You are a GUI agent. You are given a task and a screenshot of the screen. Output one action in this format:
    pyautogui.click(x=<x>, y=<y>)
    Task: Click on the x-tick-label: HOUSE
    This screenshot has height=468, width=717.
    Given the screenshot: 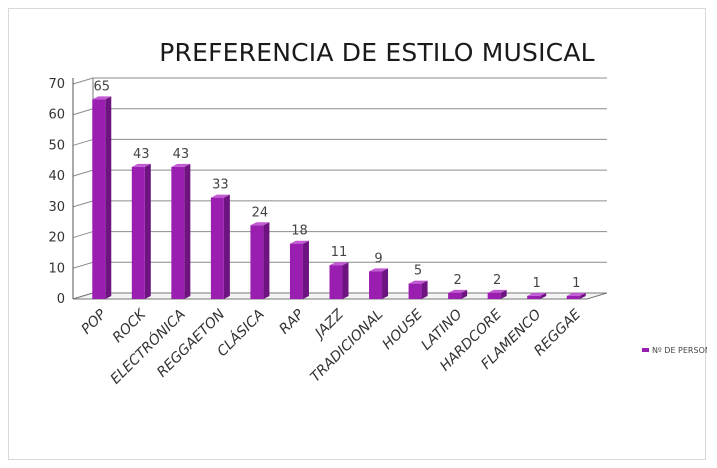 What is the action you would take?
    pyautogui.click(x=403, y=329)
    